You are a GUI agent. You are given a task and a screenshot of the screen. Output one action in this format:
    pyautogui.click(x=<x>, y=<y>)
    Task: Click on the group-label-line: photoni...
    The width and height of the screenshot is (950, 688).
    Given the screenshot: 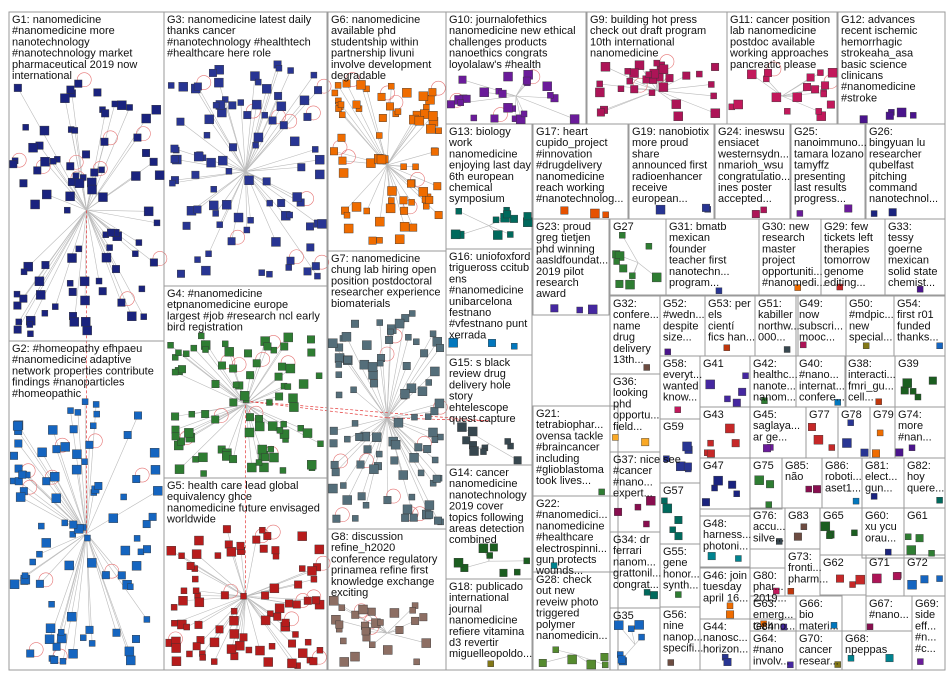 What is the action you would take?
    pyautogui.click(x=725, y=546)
    